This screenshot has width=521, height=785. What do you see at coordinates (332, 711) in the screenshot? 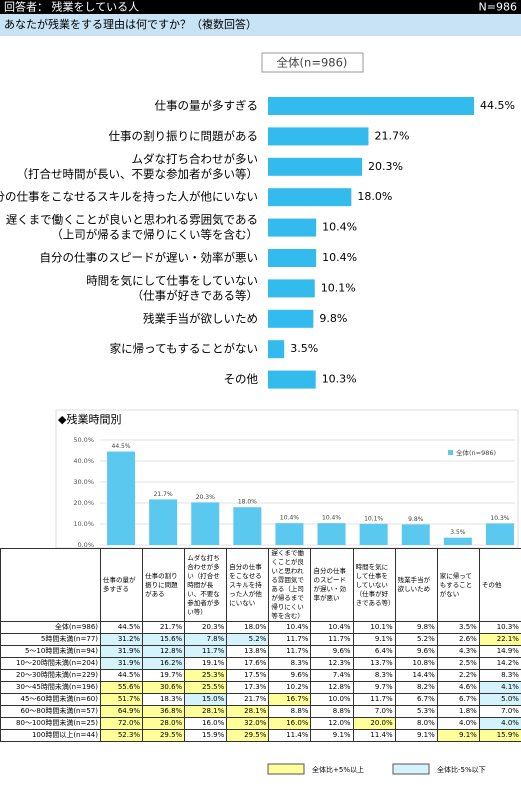
I see `table-cell: 8.8%` at bounding box center [332, 711].